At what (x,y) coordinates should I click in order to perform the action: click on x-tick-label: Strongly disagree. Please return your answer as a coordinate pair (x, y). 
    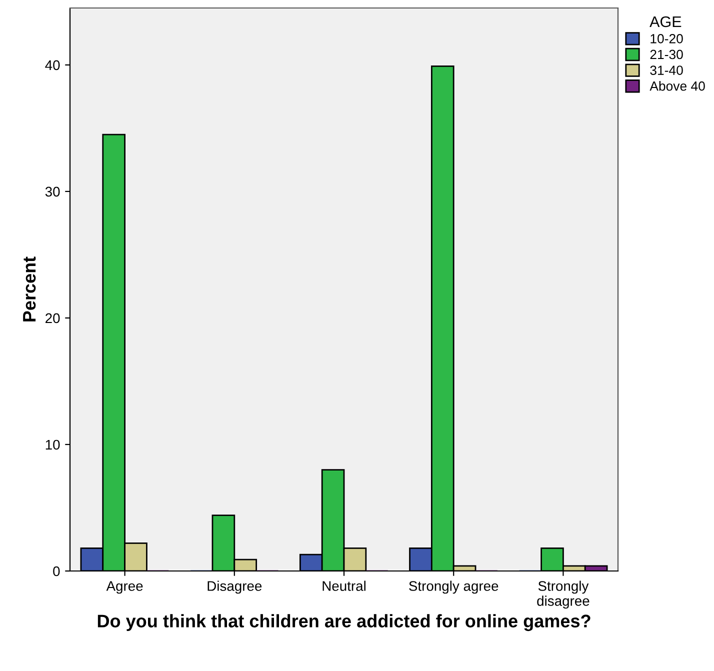
    Looking at the image, I should click on (563, 594).